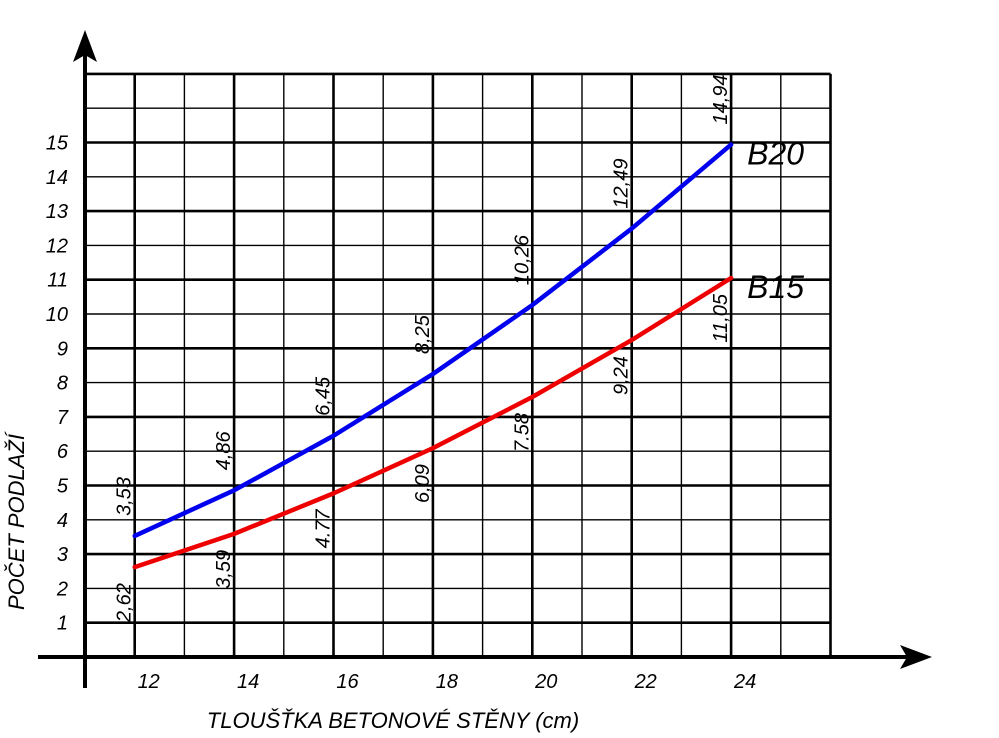 This screenshot has height=738, width=999. Describe the element at coordinates (16, 520) in the screenshot. I see `y-axis-title: POČET PODLAŽÍ` at that location.